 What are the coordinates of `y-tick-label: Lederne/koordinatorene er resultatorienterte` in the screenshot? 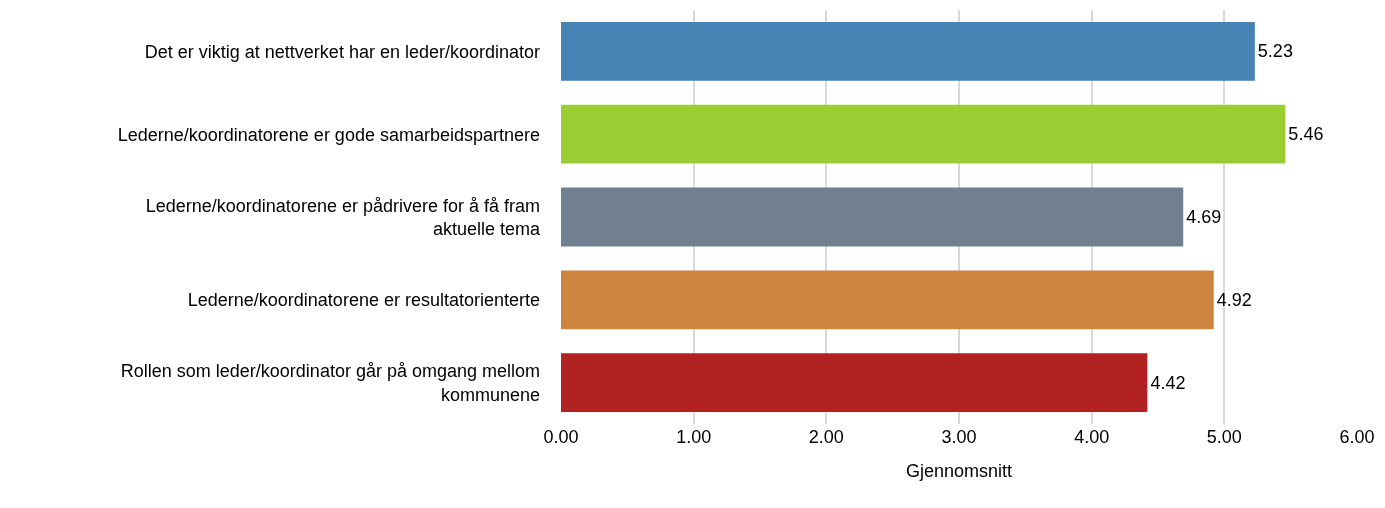 It's located at (363, 300).